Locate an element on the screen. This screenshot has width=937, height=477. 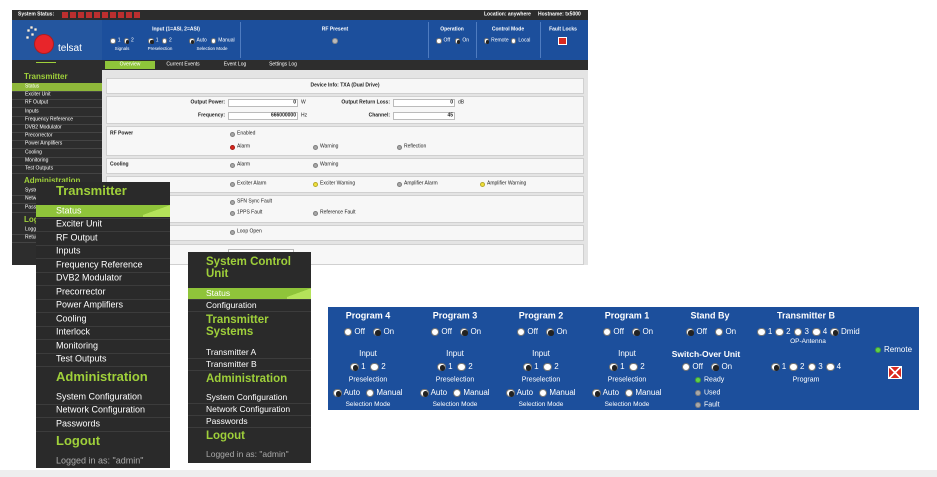
label: dB is located at coordinates (461, 102).